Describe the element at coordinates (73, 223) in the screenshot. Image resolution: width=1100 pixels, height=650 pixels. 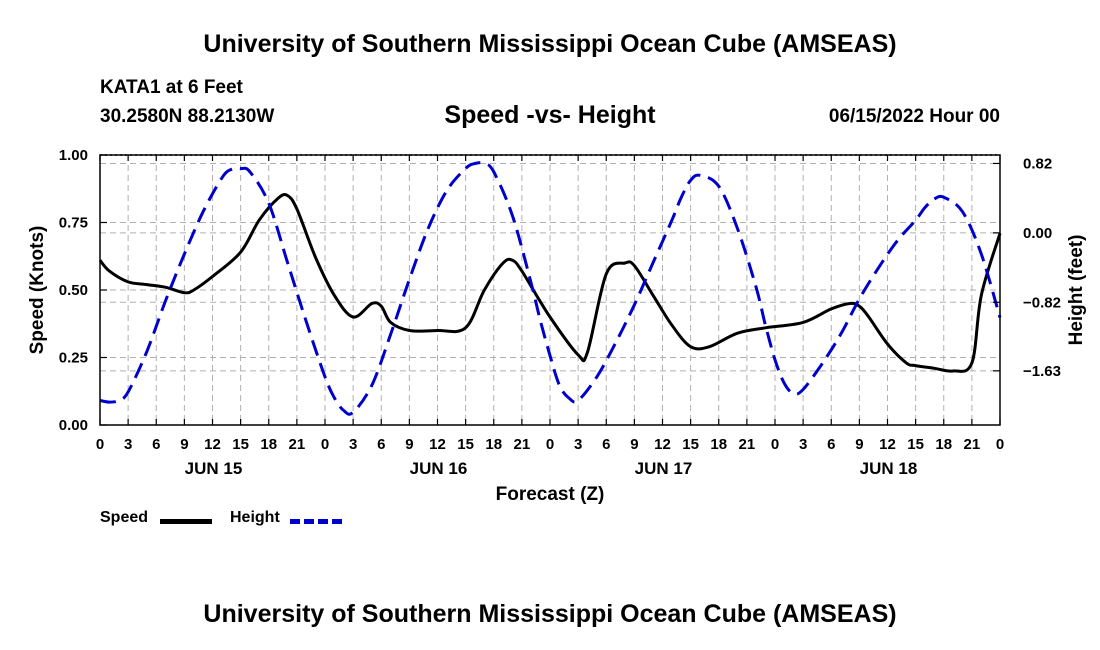
I see `y-tick-label: 0.75` at that location.